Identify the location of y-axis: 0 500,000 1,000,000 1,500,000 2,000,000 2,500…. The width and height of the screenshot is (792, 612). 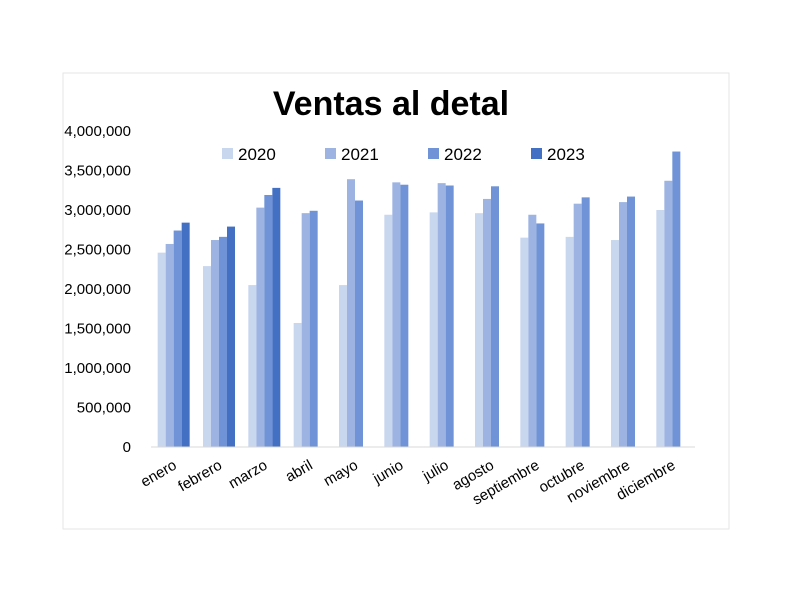
(97, 289).